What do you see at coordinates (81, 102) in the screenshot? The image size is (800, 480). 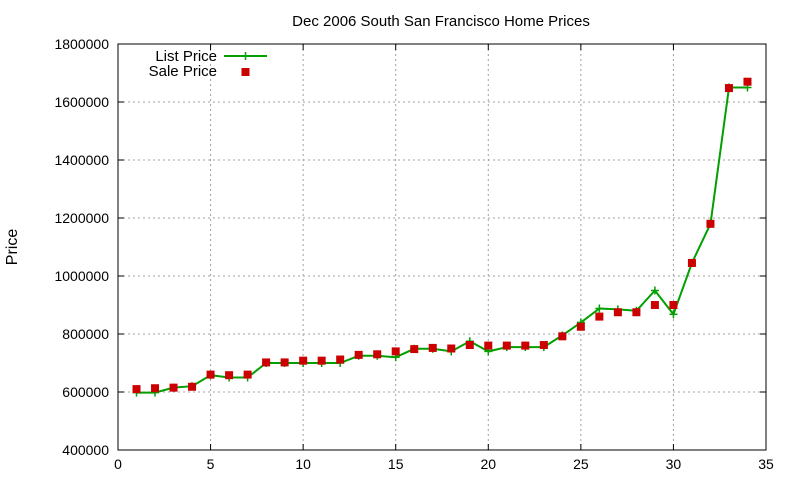 I see `y-tick-label: 1600000` at bounding box center [81, 102].